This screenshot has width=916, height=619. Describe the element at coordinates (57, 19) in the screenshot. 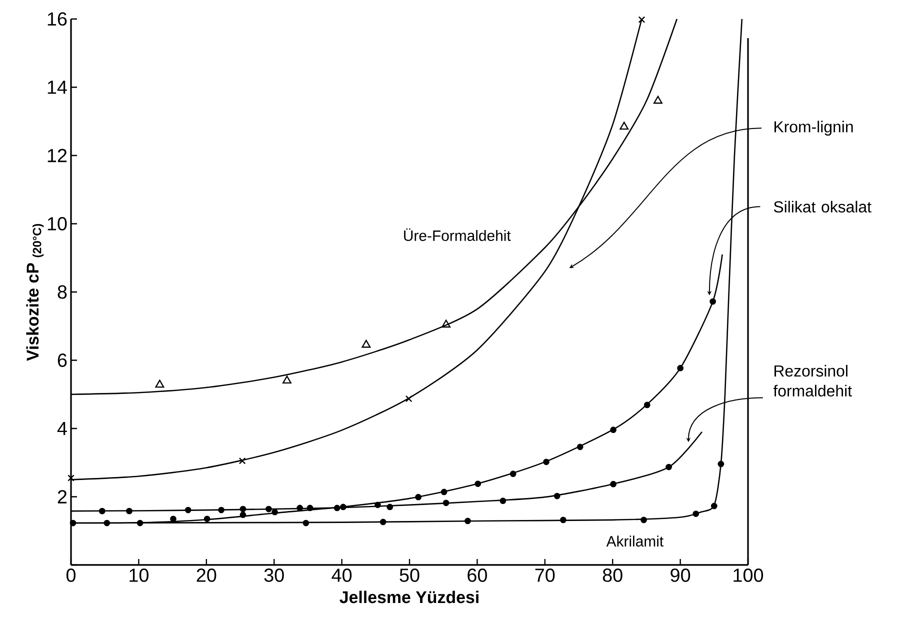

I see `y-tick-label: 16` at that location.